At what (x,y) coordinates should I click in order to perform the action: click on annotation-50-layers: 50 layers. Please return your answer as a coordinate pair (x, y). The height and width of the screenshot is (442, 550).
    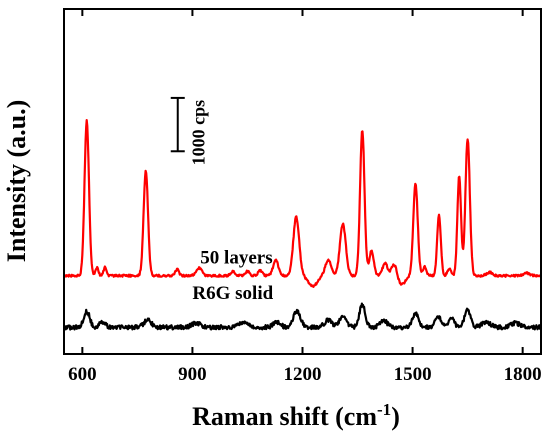
    Looking at the image, I should click on (236, 257).